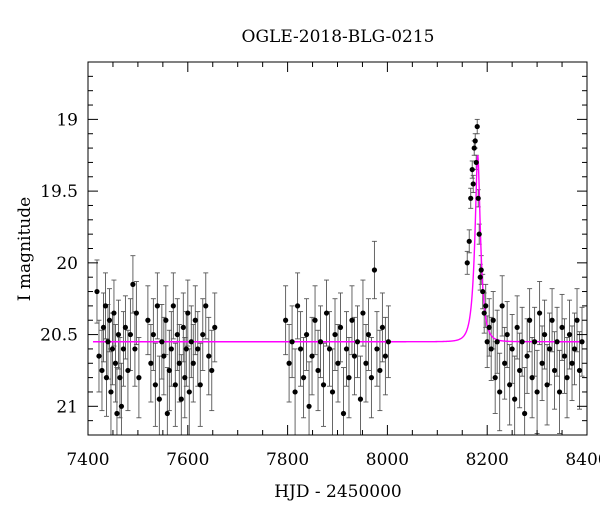  I want to click on y-tick-label: 19, so click(67, 120).